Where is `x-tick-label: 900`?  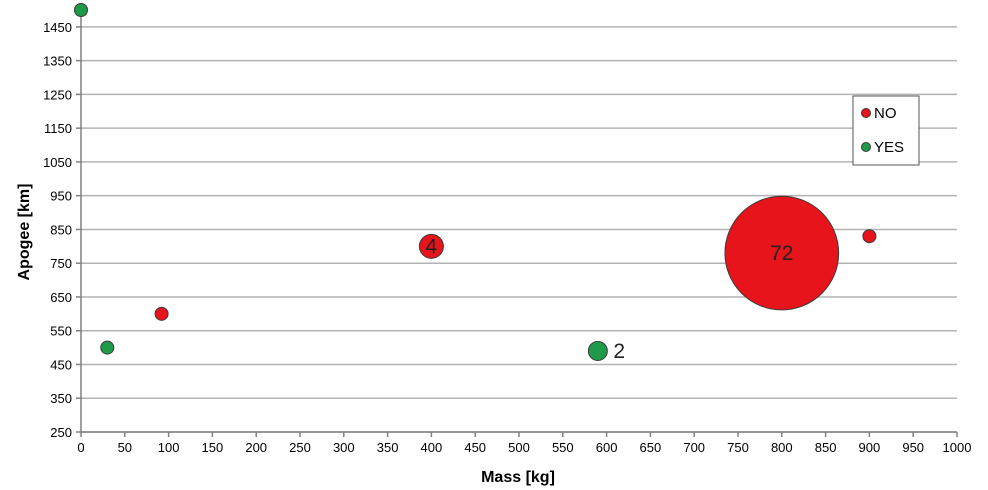
x-tick-label: 900 is located at coordinates (870, 447).